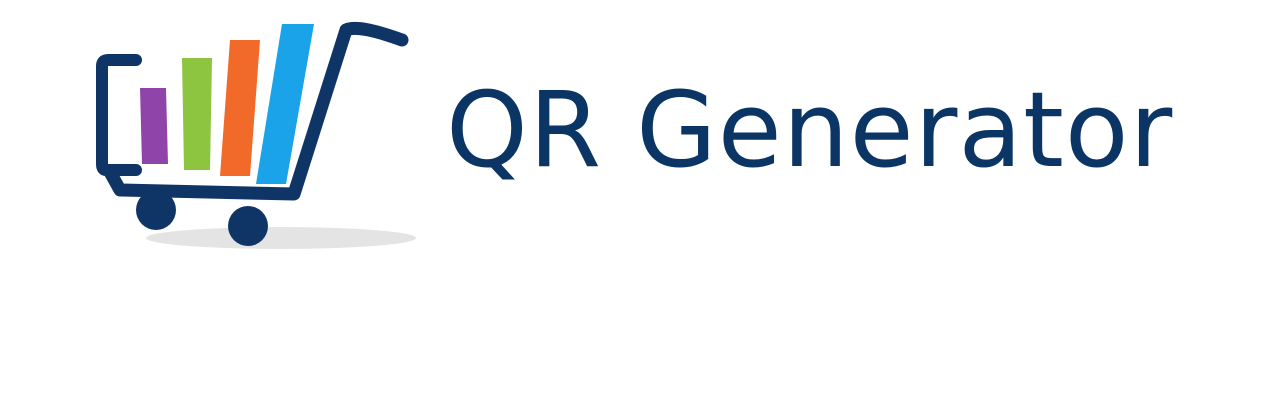 The image size is (1280, 418). I want to click on cart-bar-purple, so click(154, 126).